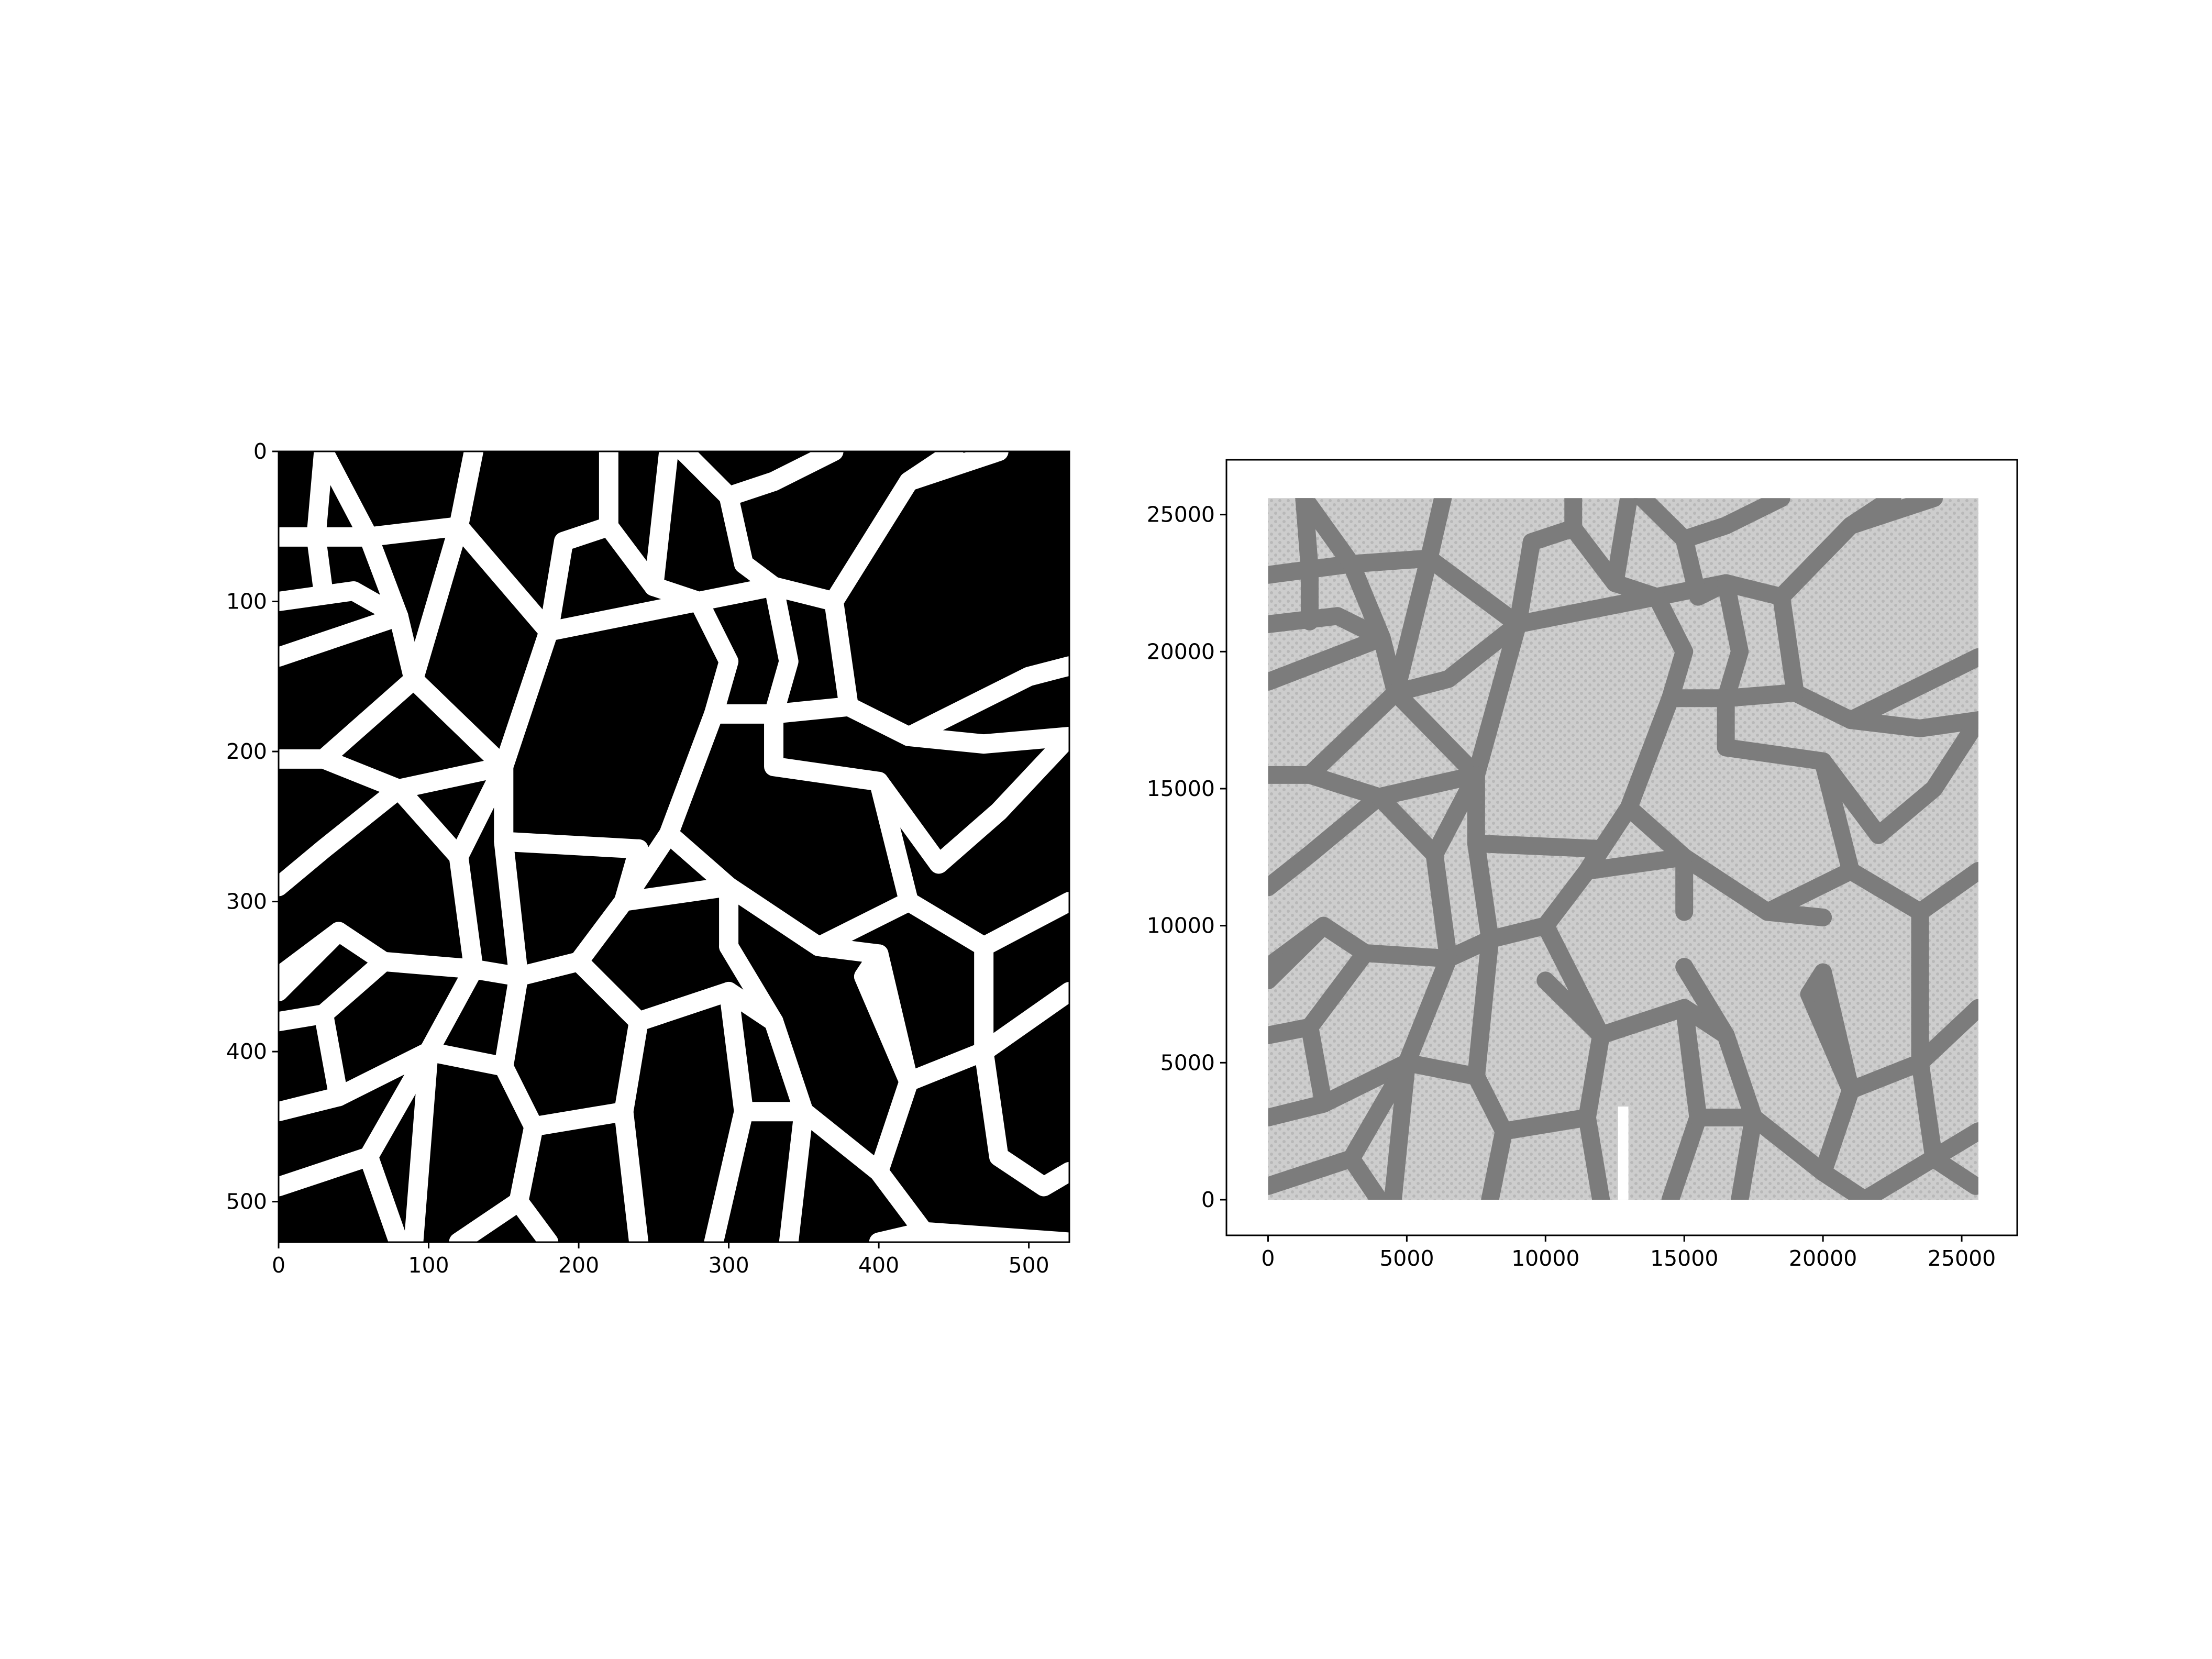 The image size is (2212, 1659). What do you see at coordinates (660, 1260) in the screenshot?
I see `left-x-axis: 0 100 200 300 400 500` at bounding box center [660, 1260].